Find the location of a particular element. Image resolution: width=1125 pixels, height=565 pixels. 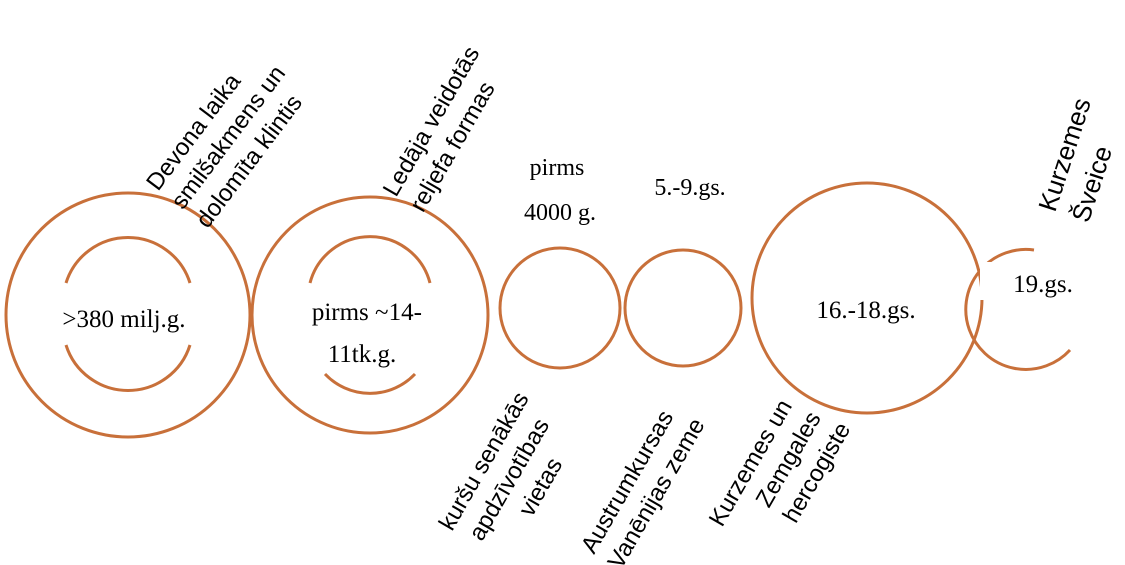

label-backdrop is located at coordinates (1035, 281).